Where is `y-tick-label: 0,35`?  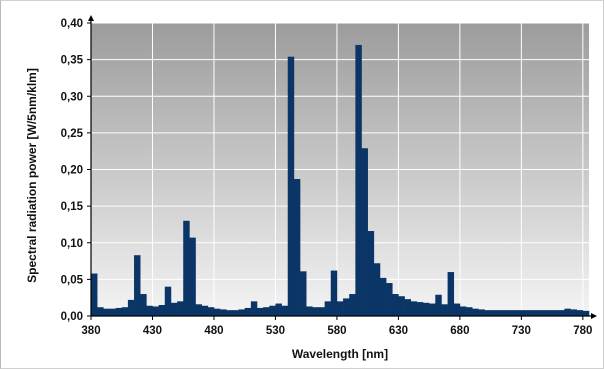 y-tick-label: 0,35 is located at coordinates (72, 61).